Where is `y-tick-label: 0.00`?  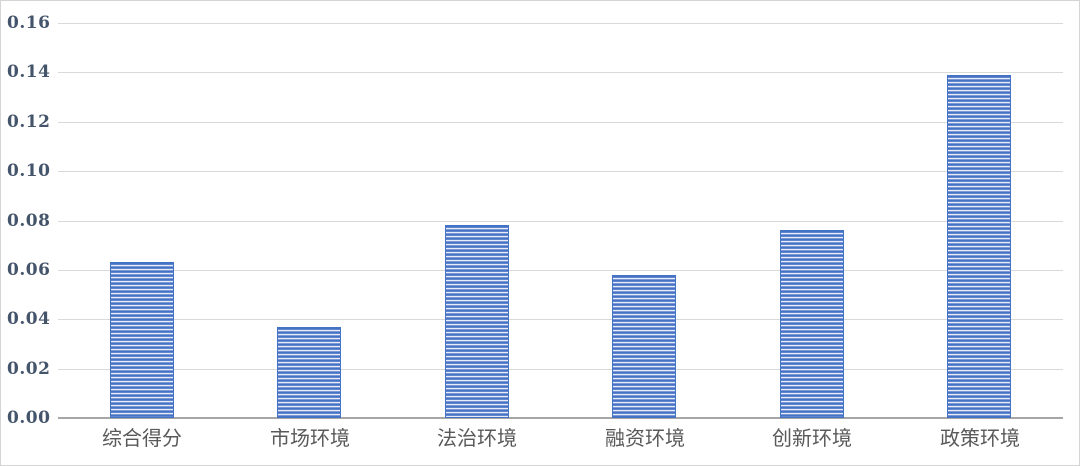
y-tick-label: 0.00 is located at coordinates (29, 418).